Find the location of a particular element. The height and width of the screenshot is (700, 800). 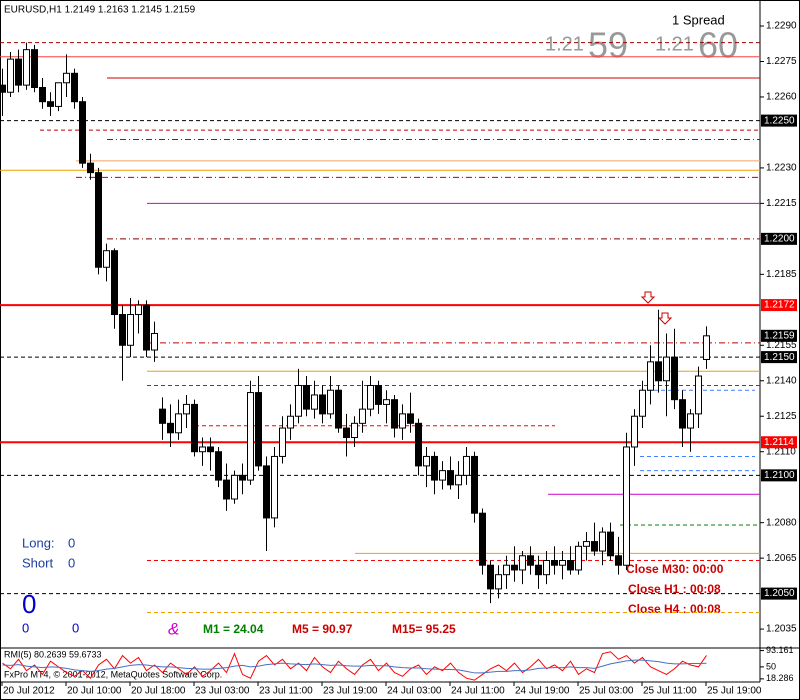

y-tick-label: 1.2230 is located at coordinates (781, 168).